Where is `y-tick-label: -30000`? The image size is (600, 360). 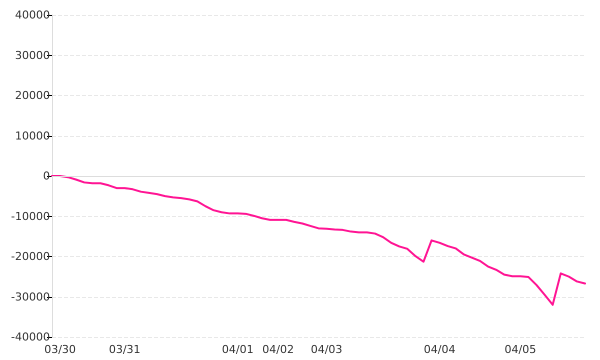 y-tick-label: -30000 is located at coordinates (30, 297).